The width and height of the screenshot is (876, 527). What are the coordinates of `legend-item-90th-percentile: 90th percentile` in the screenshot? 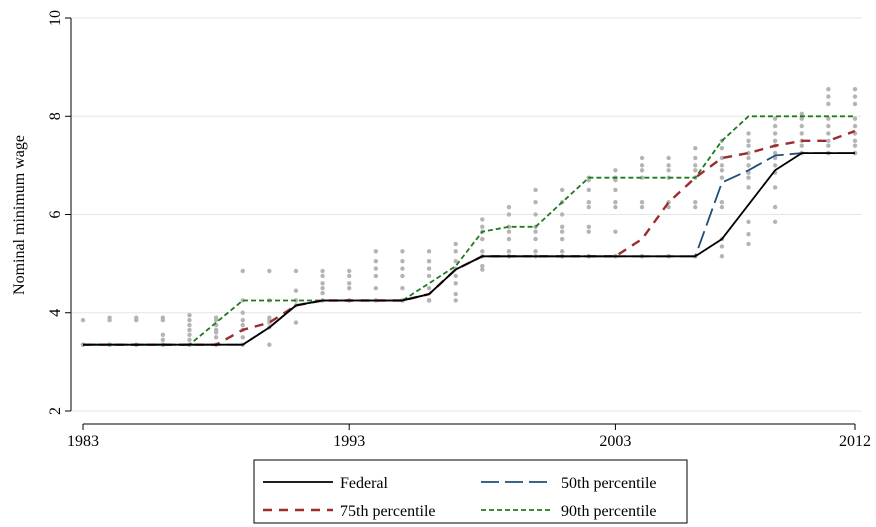 It's located at (569, 511).